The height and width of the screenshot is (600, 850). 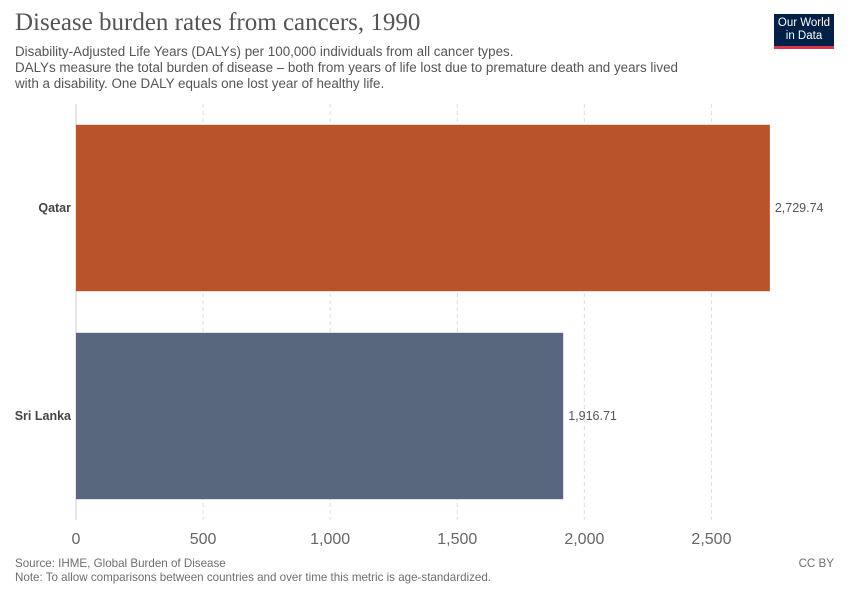 What do you see at coordinates (804, 23) in the screenshot?
I see `logo-line-1: Our World` at bounding box center [804, 23].